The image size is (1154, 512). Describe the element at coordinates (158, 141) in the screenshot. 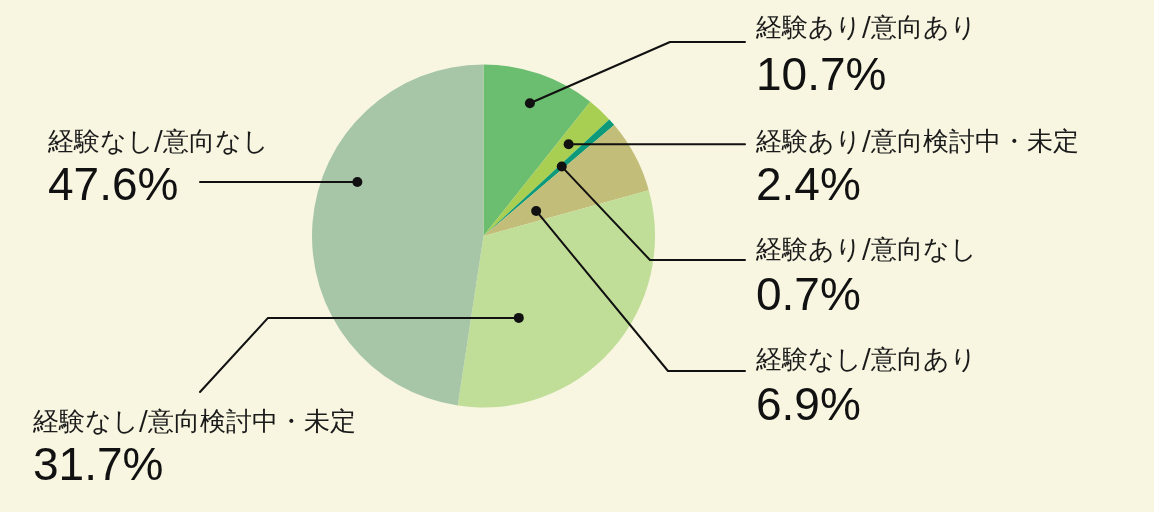

I see `slice-label: 経験なし/意向なし` at that location.